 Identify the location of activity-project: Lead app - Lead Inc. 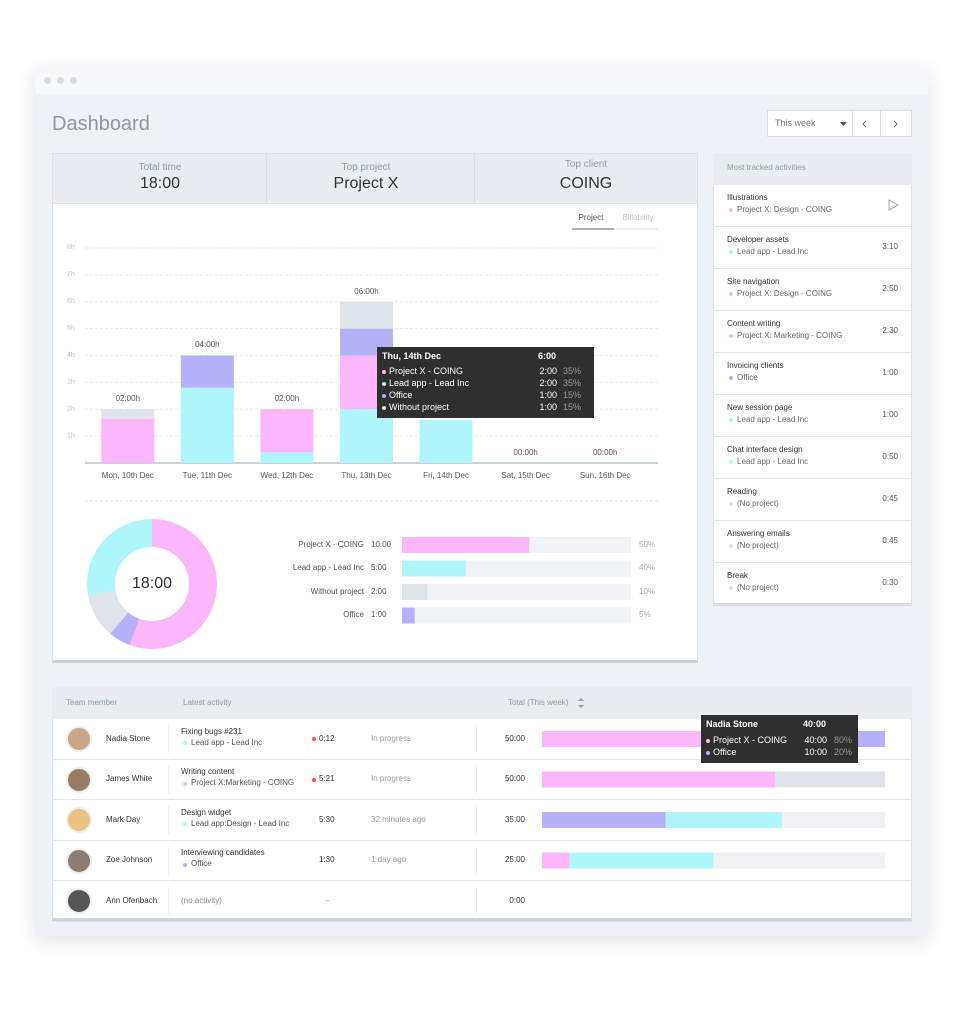
(227, 742).